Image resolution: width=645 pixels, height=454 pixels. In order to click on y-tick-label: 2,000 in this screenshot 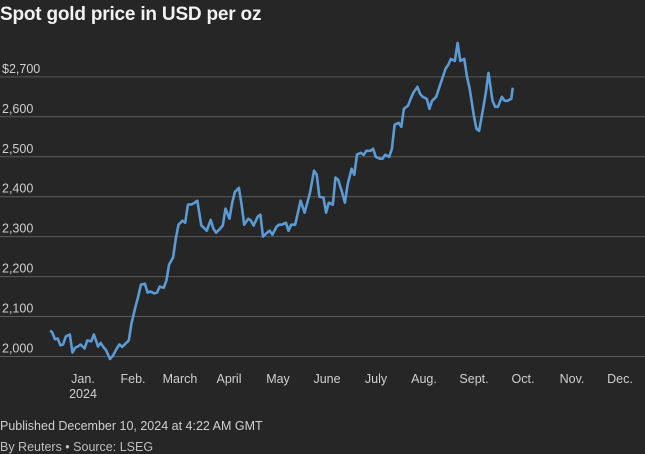, I will do `click(17, 349)`.